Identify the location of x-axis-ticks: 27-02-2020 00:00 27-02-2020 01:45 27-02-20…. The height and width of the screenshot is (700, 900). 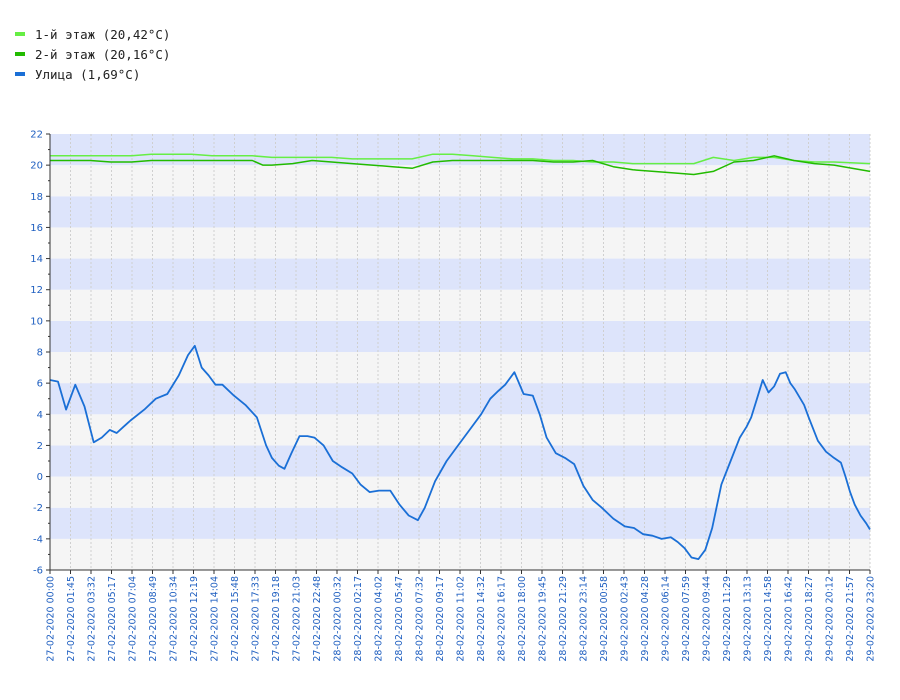
(461, 616).